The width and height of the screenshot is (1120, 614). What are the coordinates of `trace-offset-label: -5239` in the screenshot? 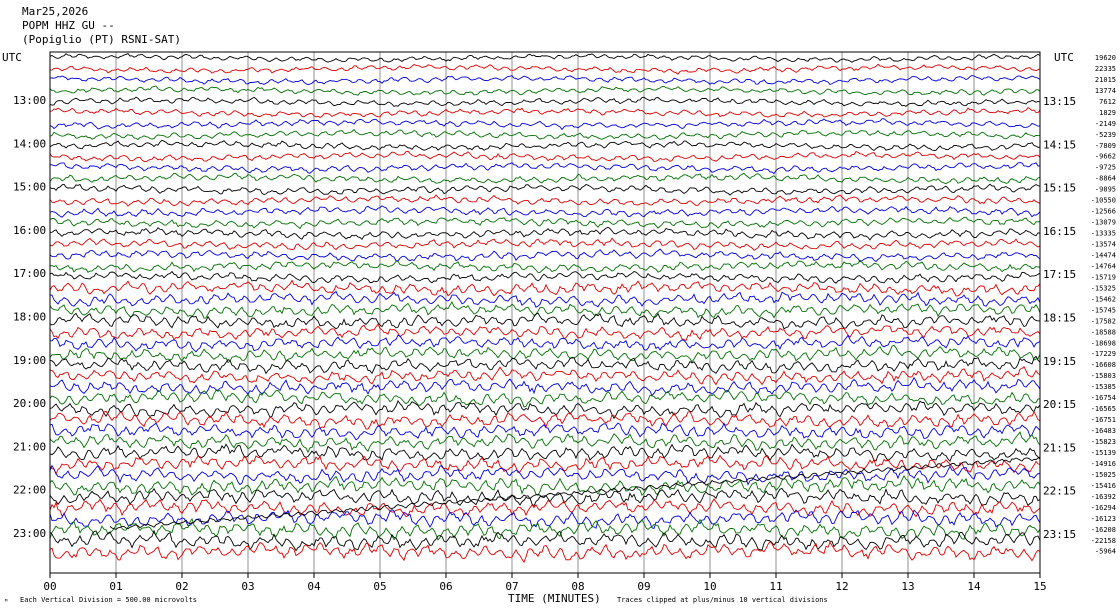 It's located at (1105, 135).